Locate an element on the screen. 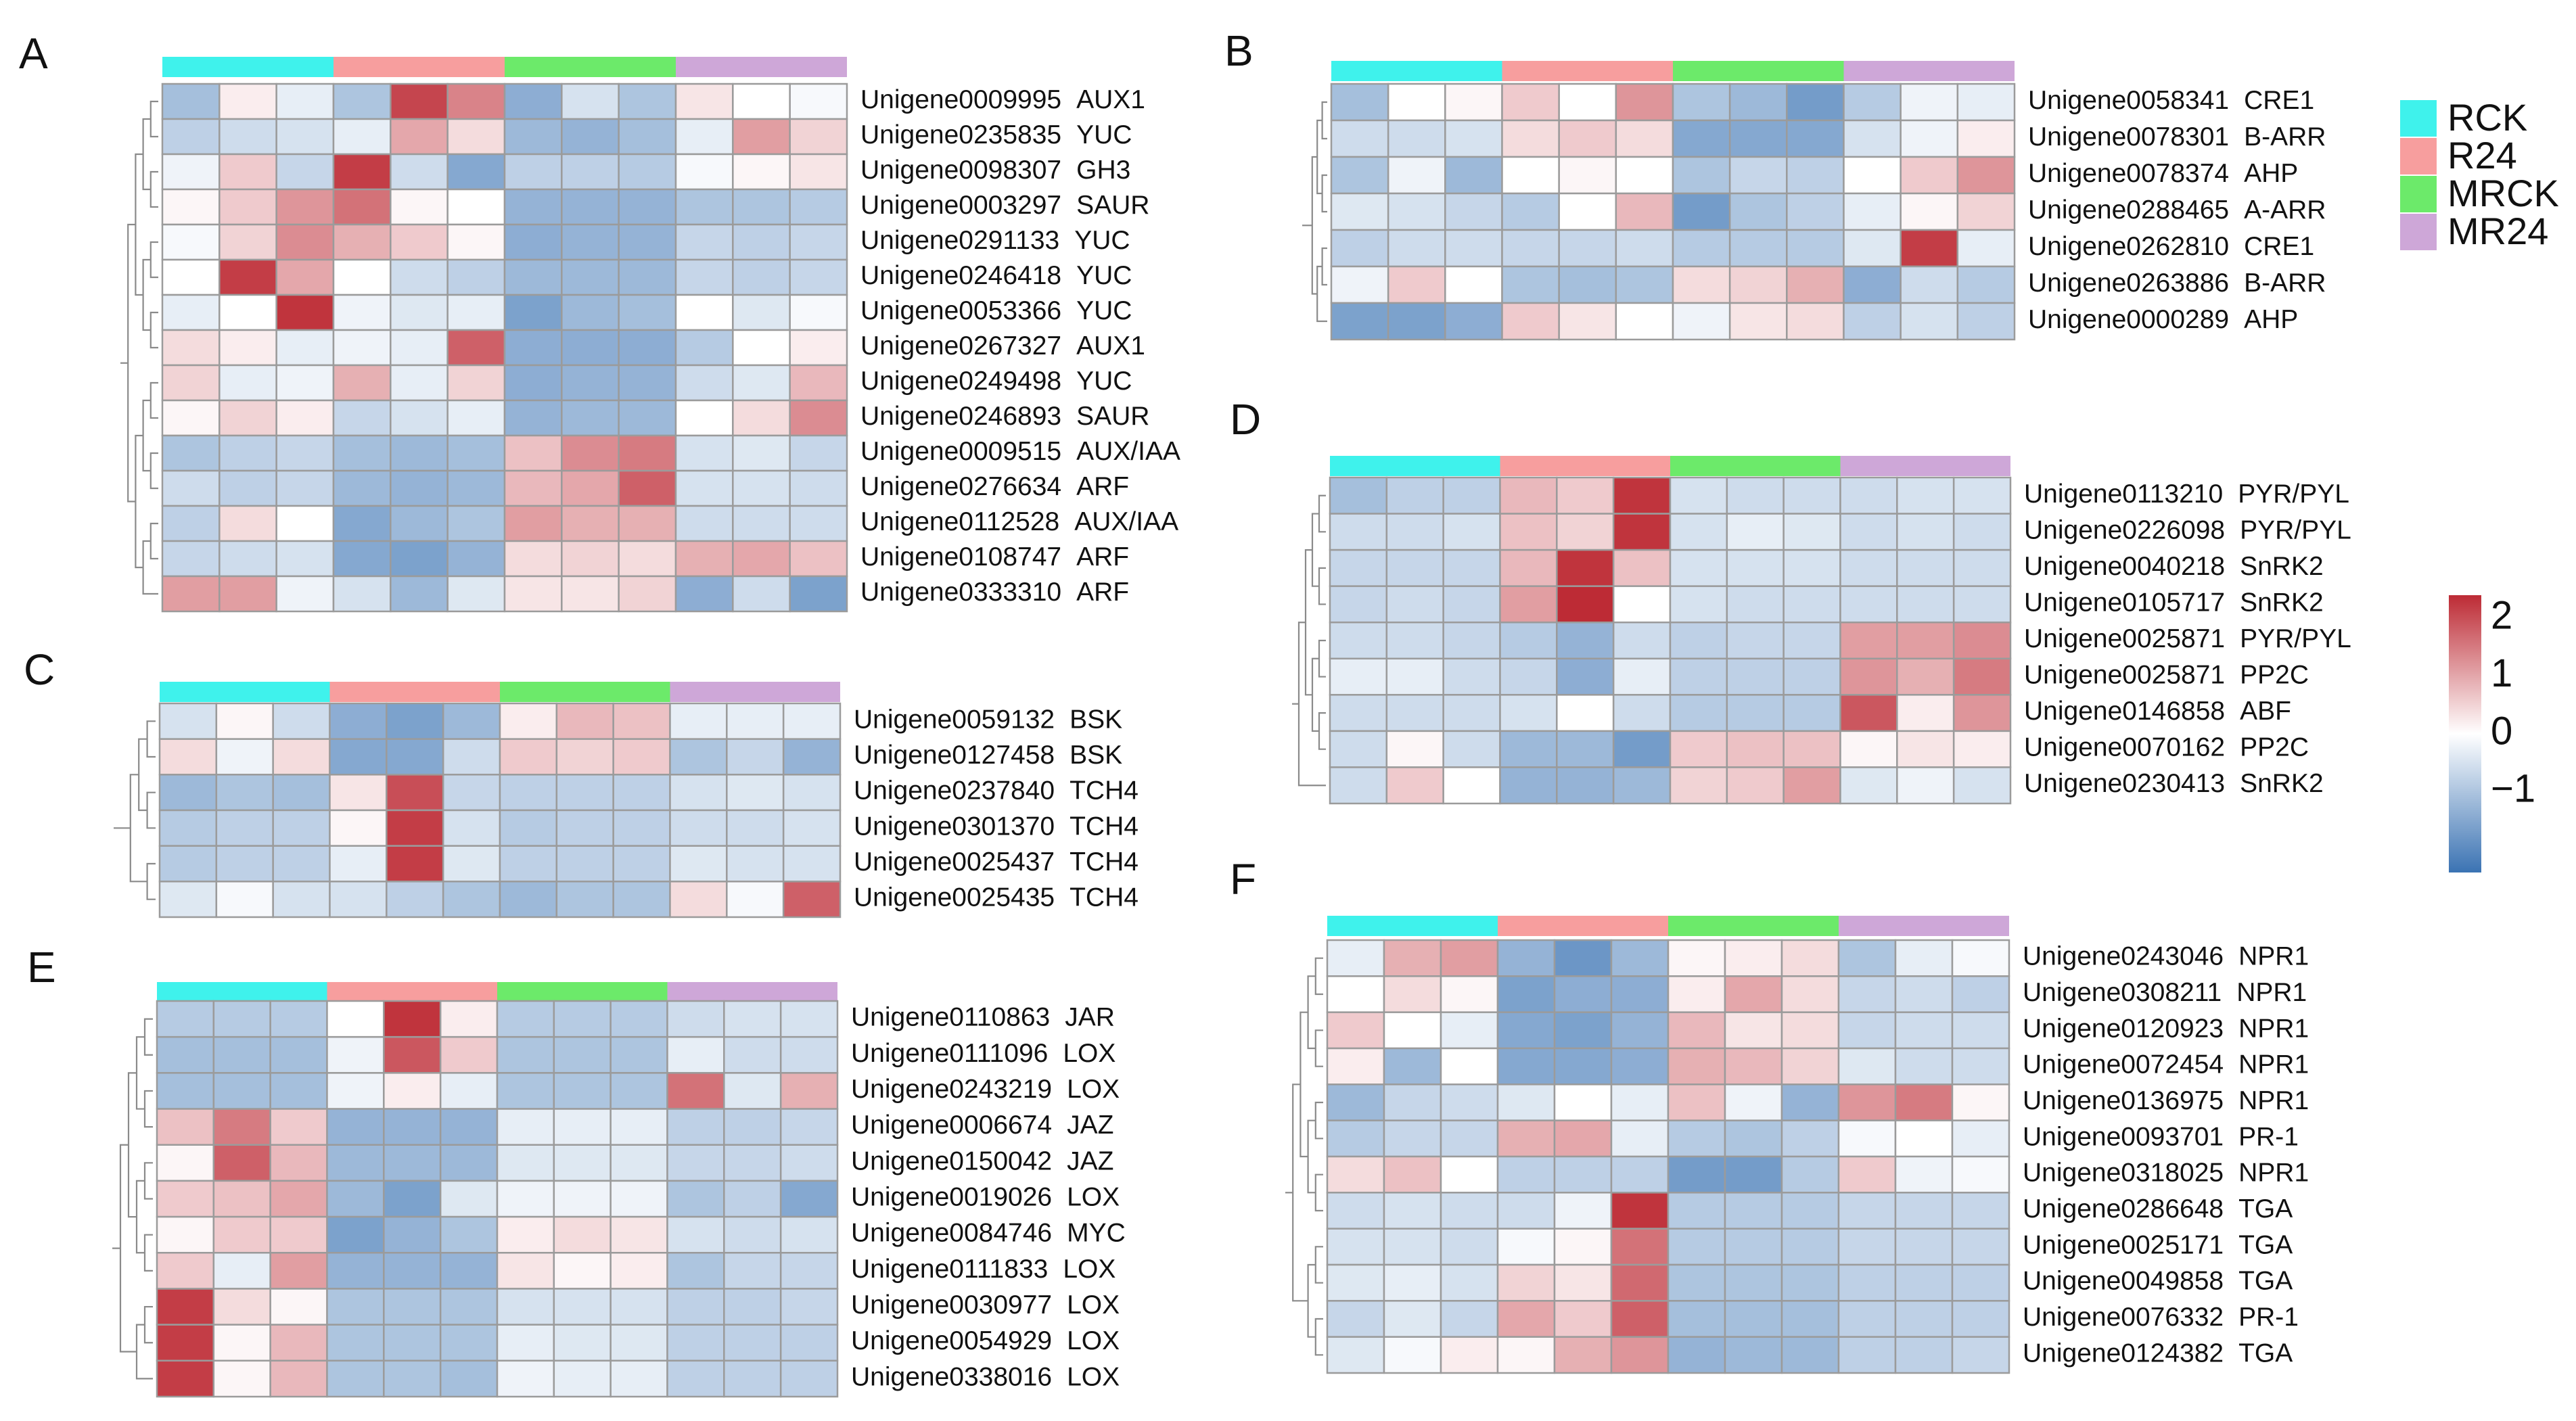 The height and width of the screenshot is (1421, 2576). row-label-id: Unigene0019026 is located at coordinates (951, 1197).